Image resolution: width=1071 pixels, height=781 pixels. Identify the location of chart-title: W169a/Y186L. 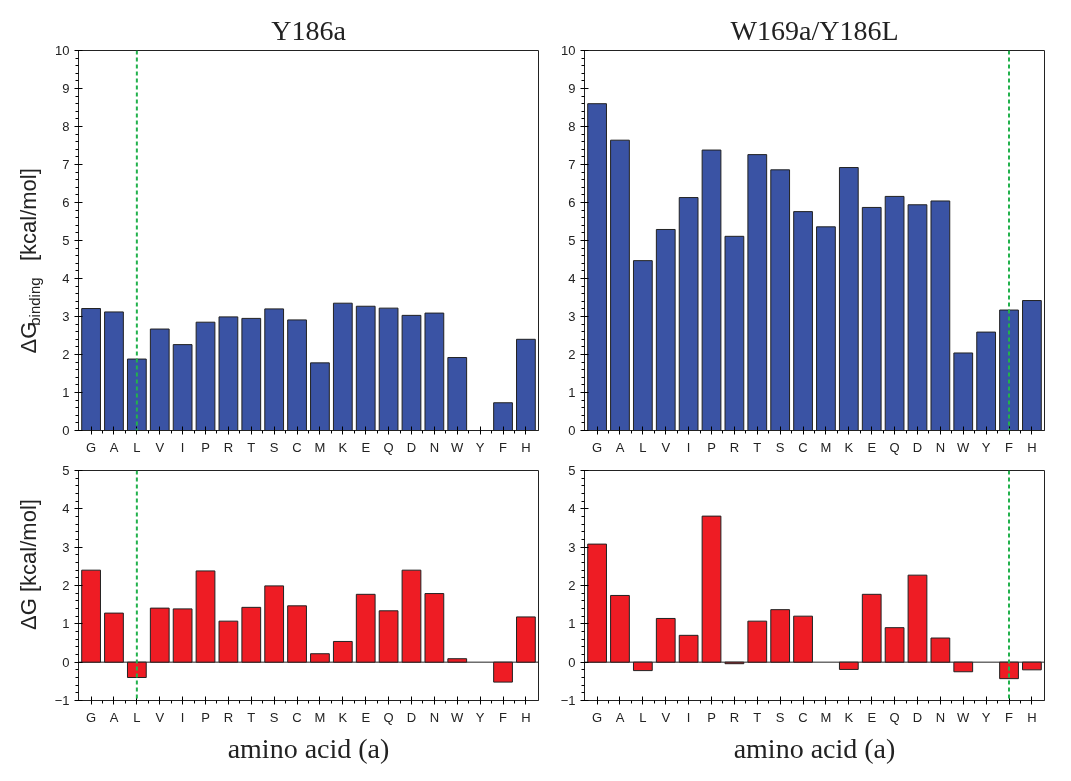
(814, 30).